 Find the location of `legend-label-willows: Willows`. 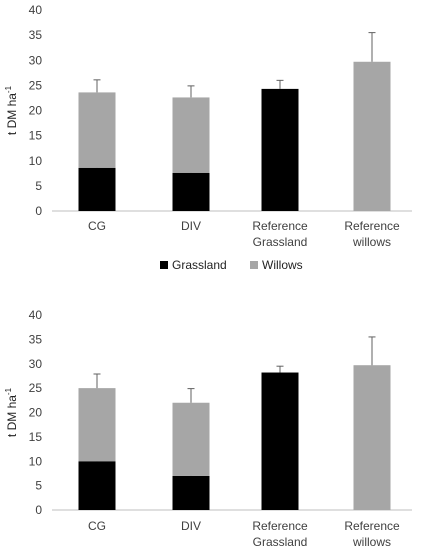

legend-label-willows: Willows is located at coordinates (282, 265).